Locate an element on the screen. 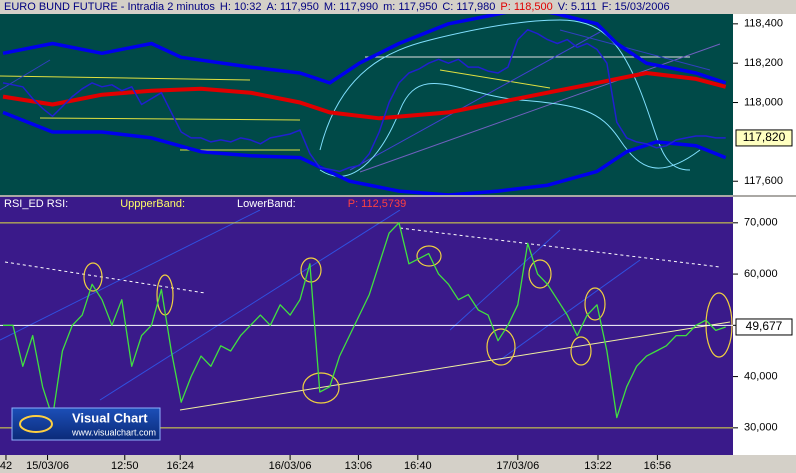  header-item: F: 15/03/2006 is located at coordinates (636, 7).